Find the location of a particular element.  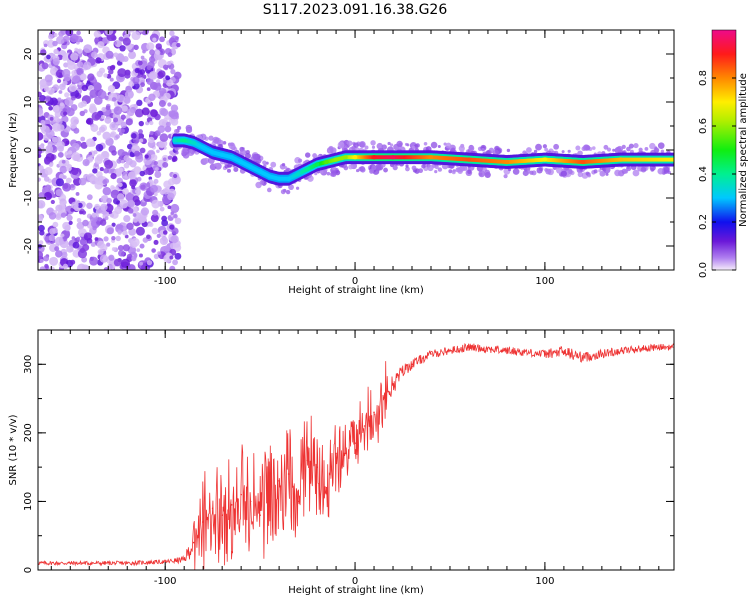

colorbar-gradient is located at coordinates (724, 150).